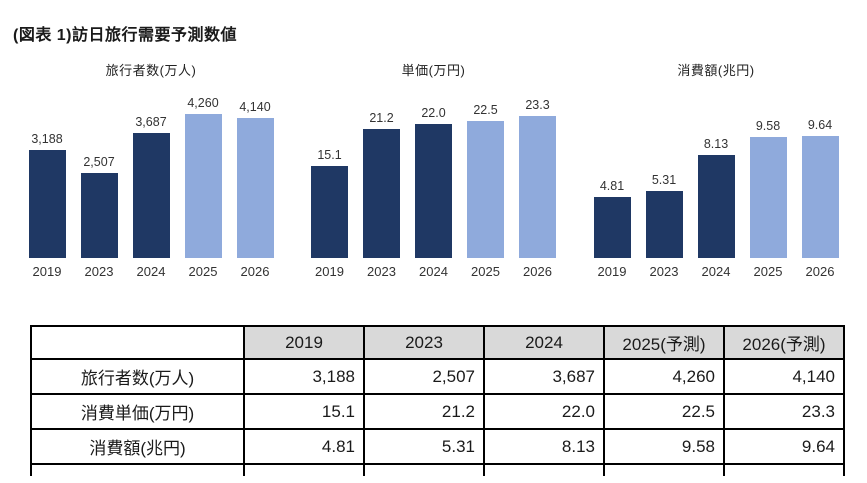 The image size is (867, 483). I want to click on bar-value-label: 21.2, so click(381, 118).